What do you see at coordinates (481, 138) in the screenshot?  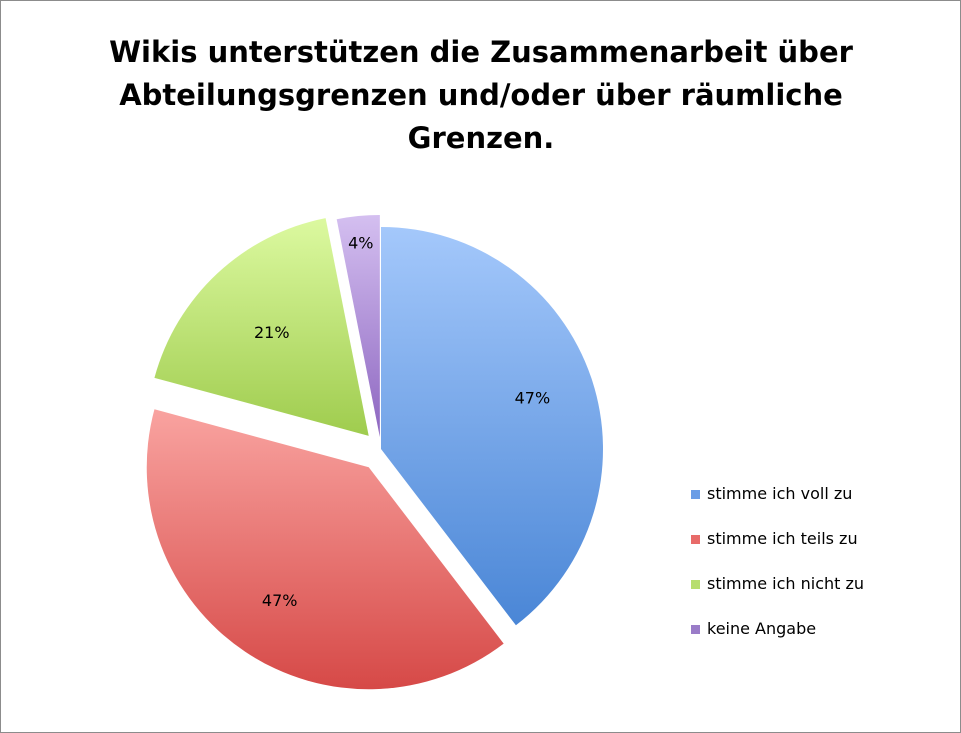 I see `chart-title-line-3: Grenzen.` at bounding box center [481, 138].